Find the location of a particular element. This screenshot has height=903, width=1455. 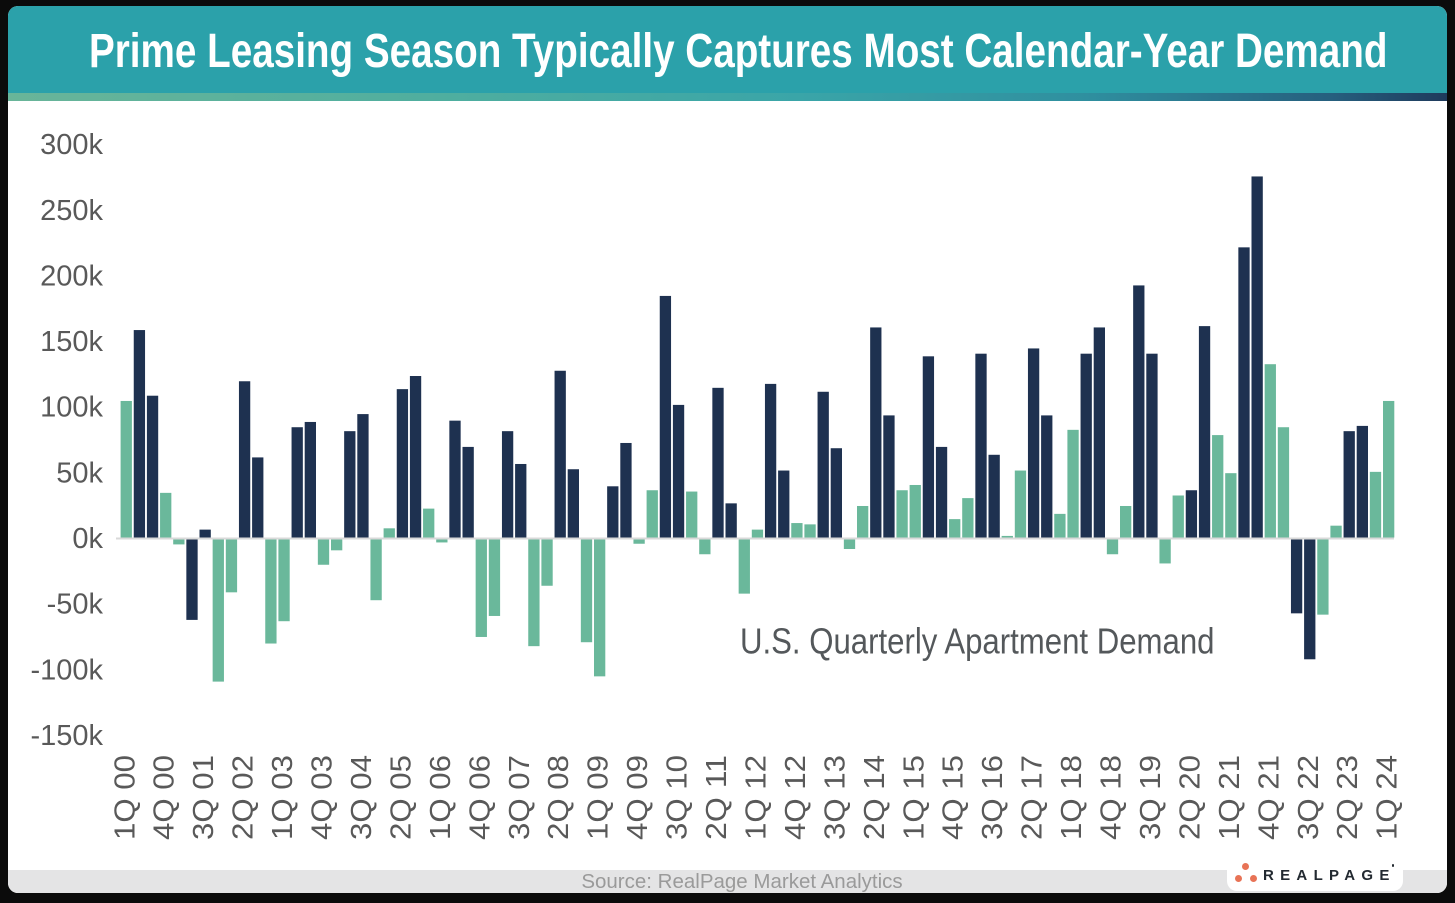

svg-text: 2Q 02 is located at coordinates (244, 797).